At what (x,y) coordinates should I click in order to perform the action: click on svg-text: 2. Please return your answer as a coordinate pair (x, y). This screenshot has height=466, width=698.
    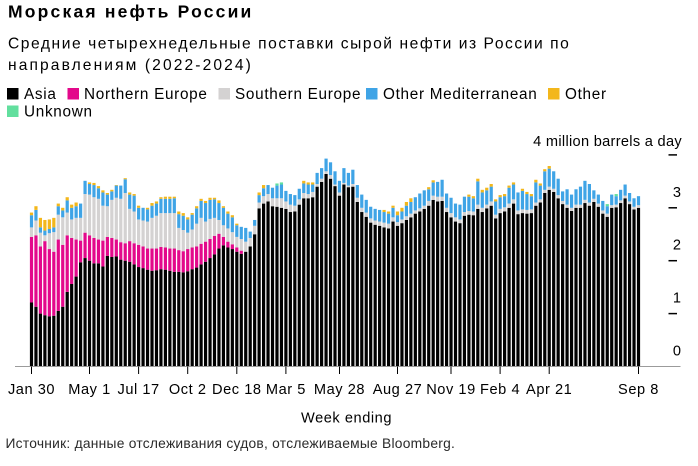
    Looking at the image, I should click on (677, 246).